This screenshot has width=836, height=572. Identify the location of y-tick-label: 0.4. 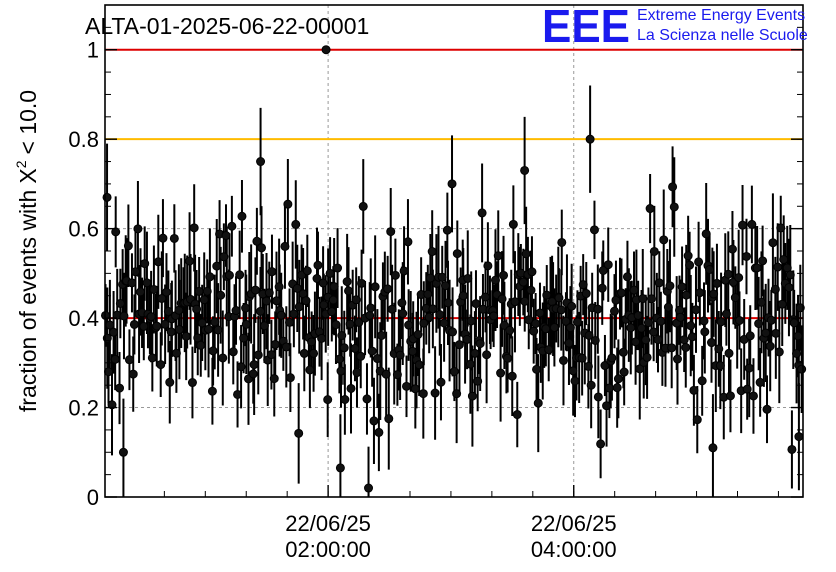
(83, 318).